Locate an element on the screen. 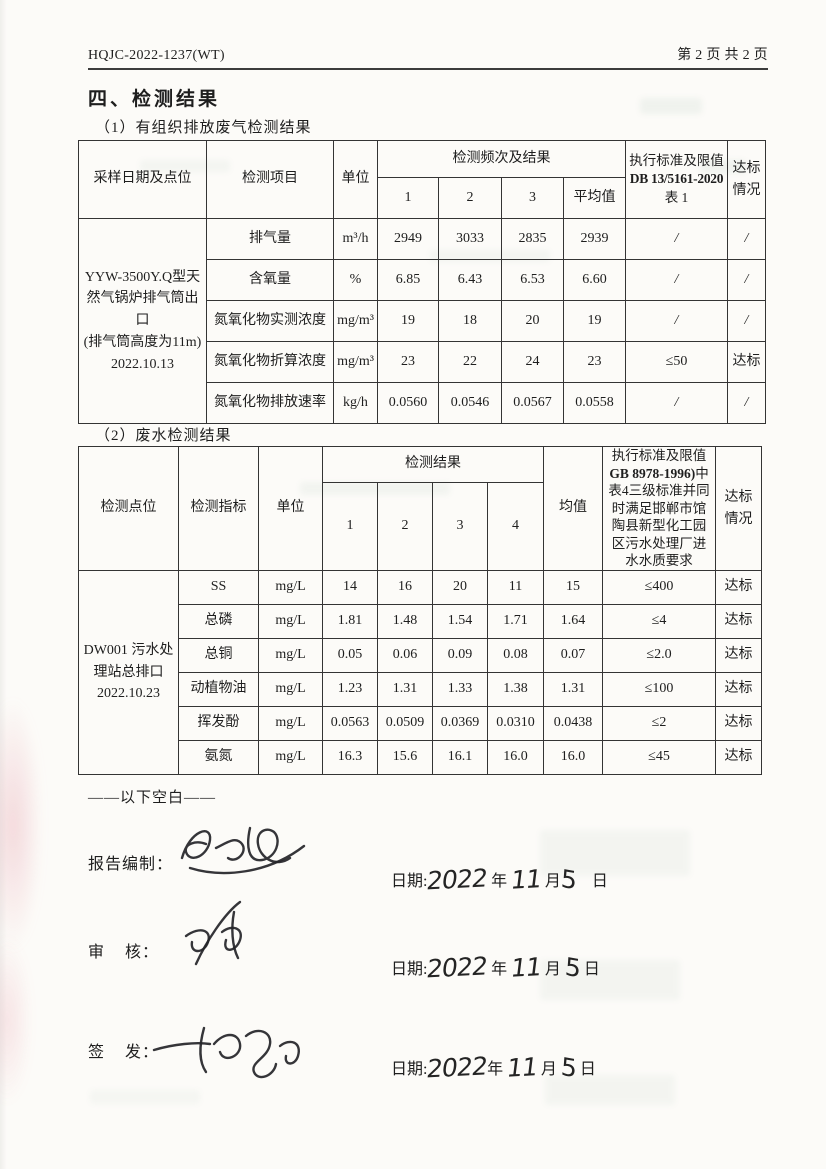  value-cell: 0.08 is located at coordinates (515, 655).